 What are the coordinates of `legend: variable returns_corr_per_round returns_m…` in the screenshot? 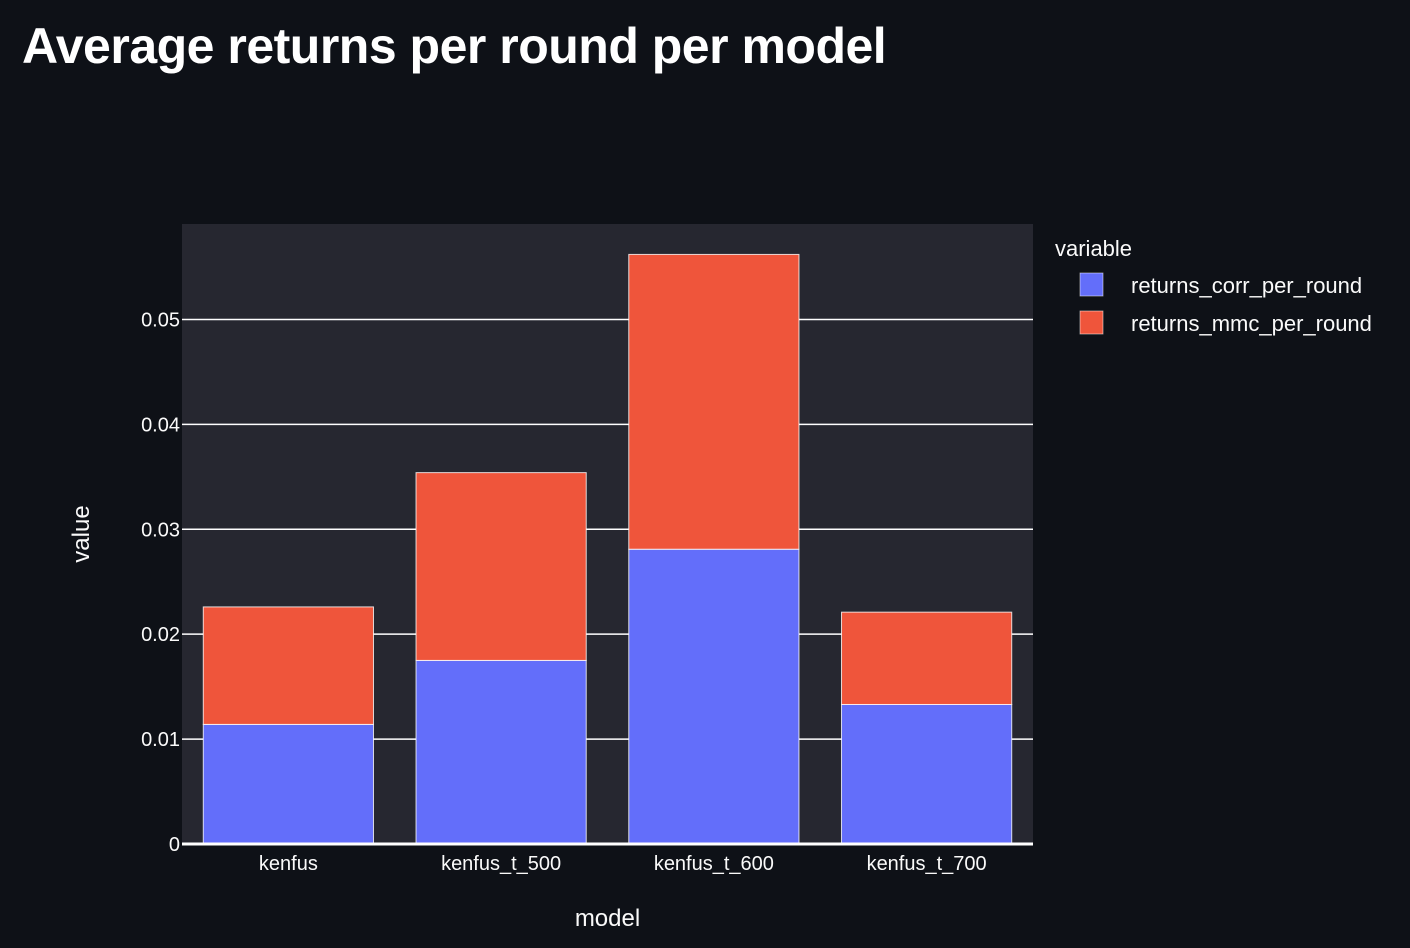 It's located at (1213, 286).